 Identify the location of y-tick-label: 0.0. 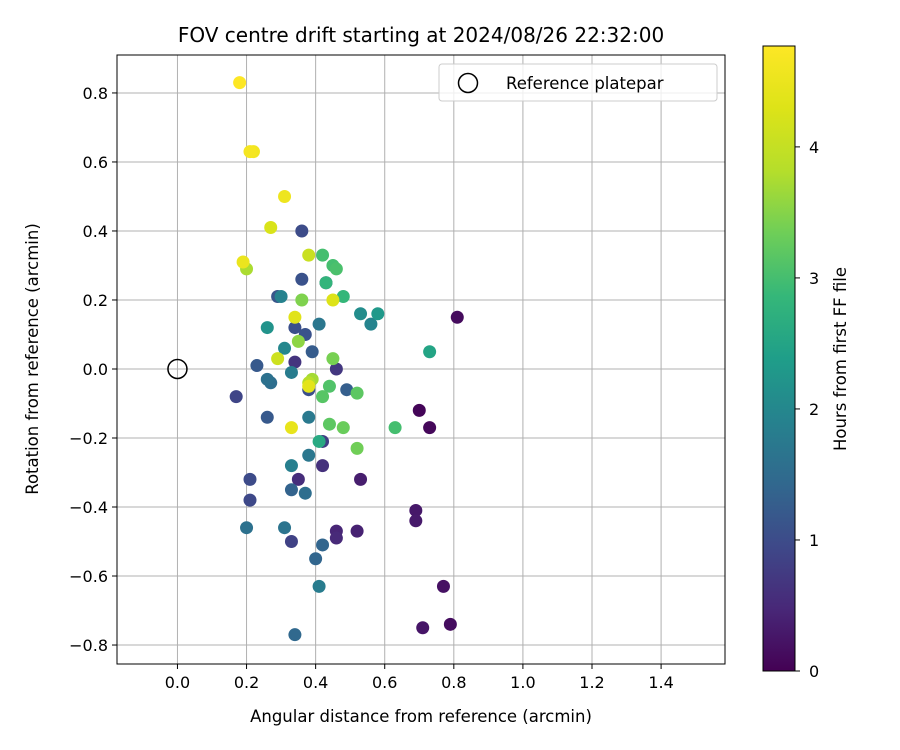
(95, 369).